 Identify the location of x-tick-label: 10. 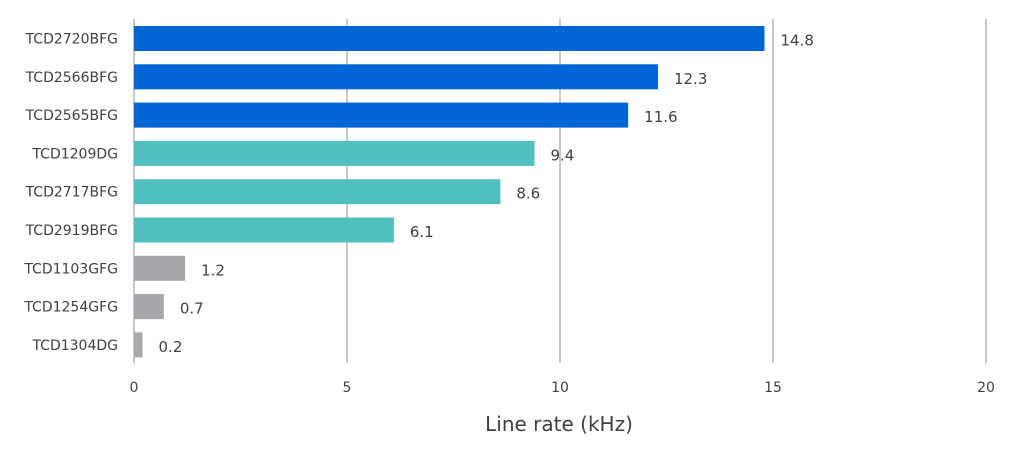
(560, 388).